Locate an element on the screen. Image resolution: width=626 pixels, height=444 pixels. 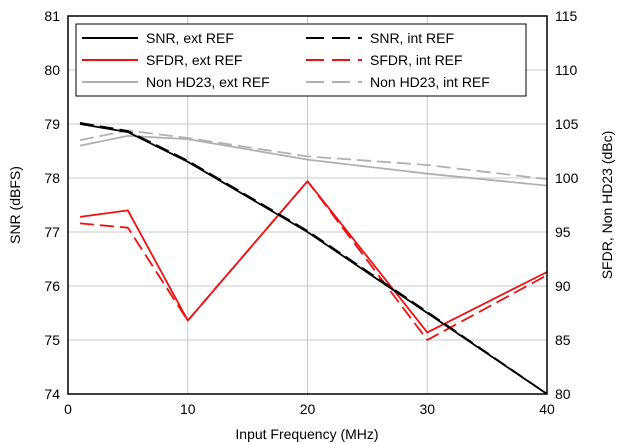
y-tick-label-left: 74 is located at coordinates (52, 394).